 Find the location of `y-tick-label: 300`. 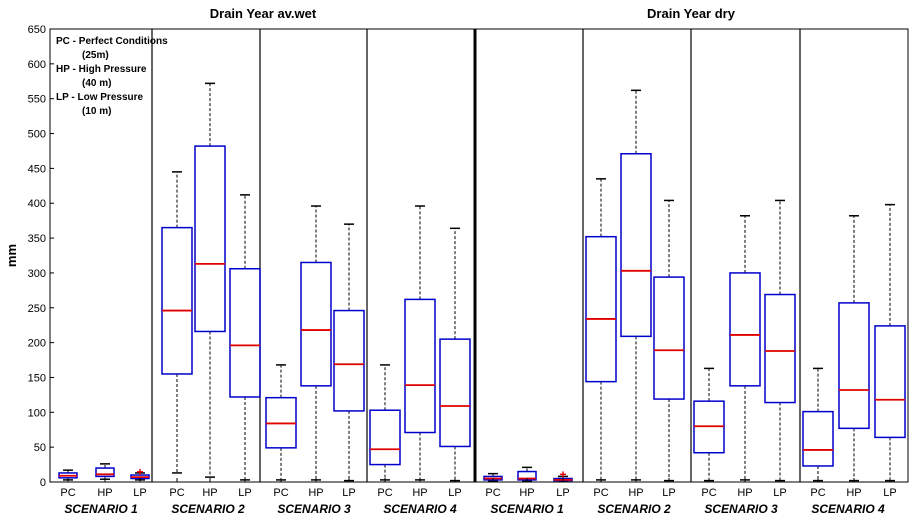

y-tick-label: 300 is located at coordinates (37, 274).